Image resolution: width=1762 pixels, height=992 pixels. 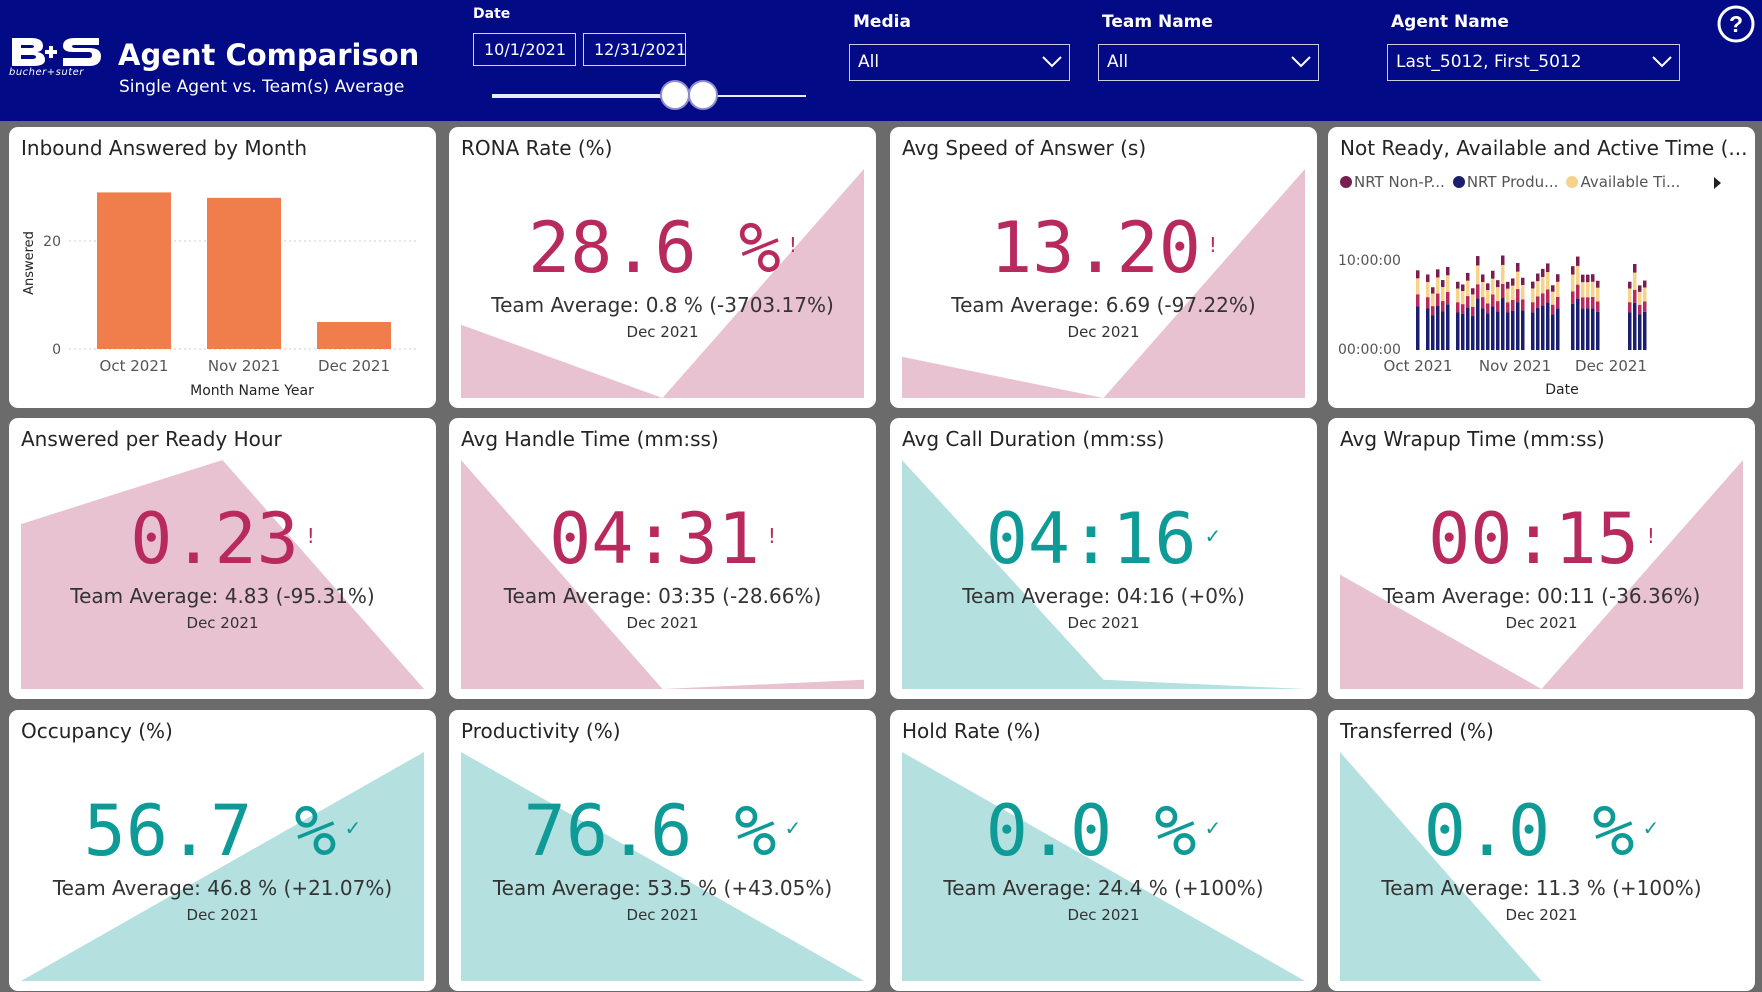 What do you see at coordinates (662, 831) in the screenshot?
I see `kpi-value: 76.6 % ✓` at bounding box center [662, 831].